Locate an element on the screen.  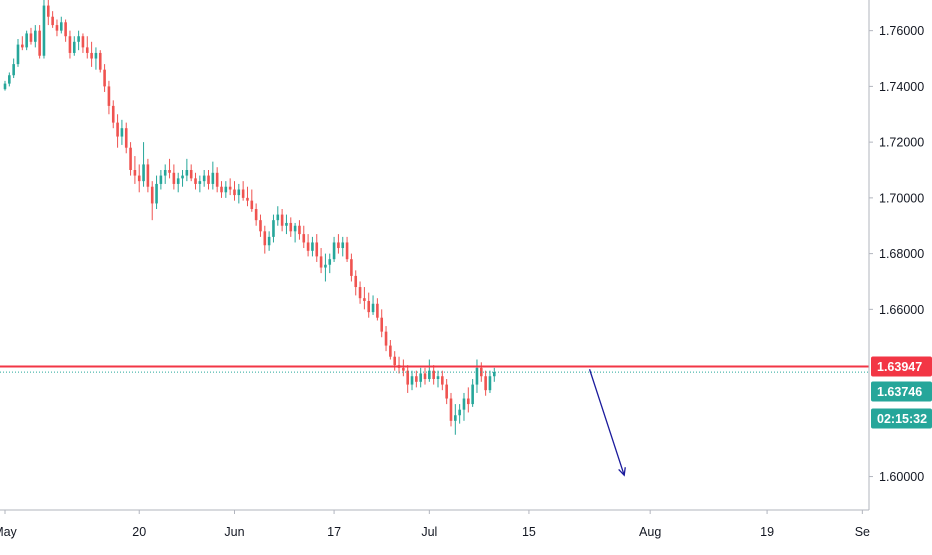
current-price-label: 1.63746 is located at coordinates (901, 391).